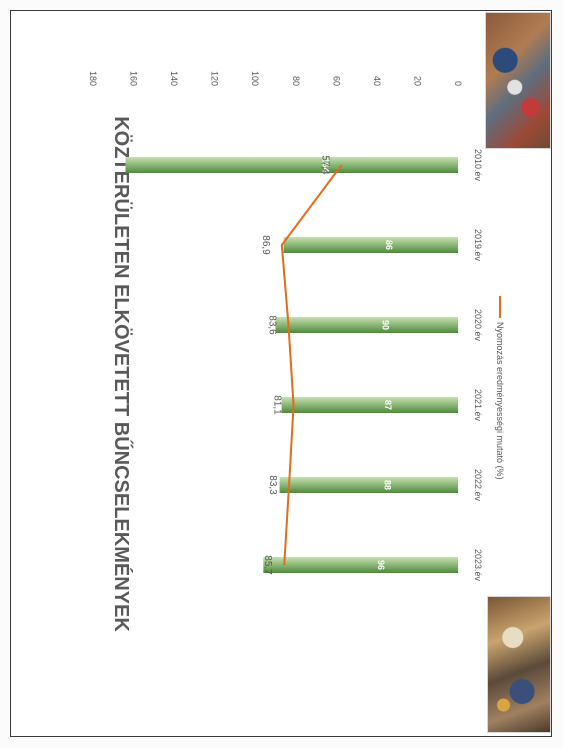 The width and height of the screenshot is (563, 748). I want to click on x-tick-label: 2023.év, so click(478, 565).